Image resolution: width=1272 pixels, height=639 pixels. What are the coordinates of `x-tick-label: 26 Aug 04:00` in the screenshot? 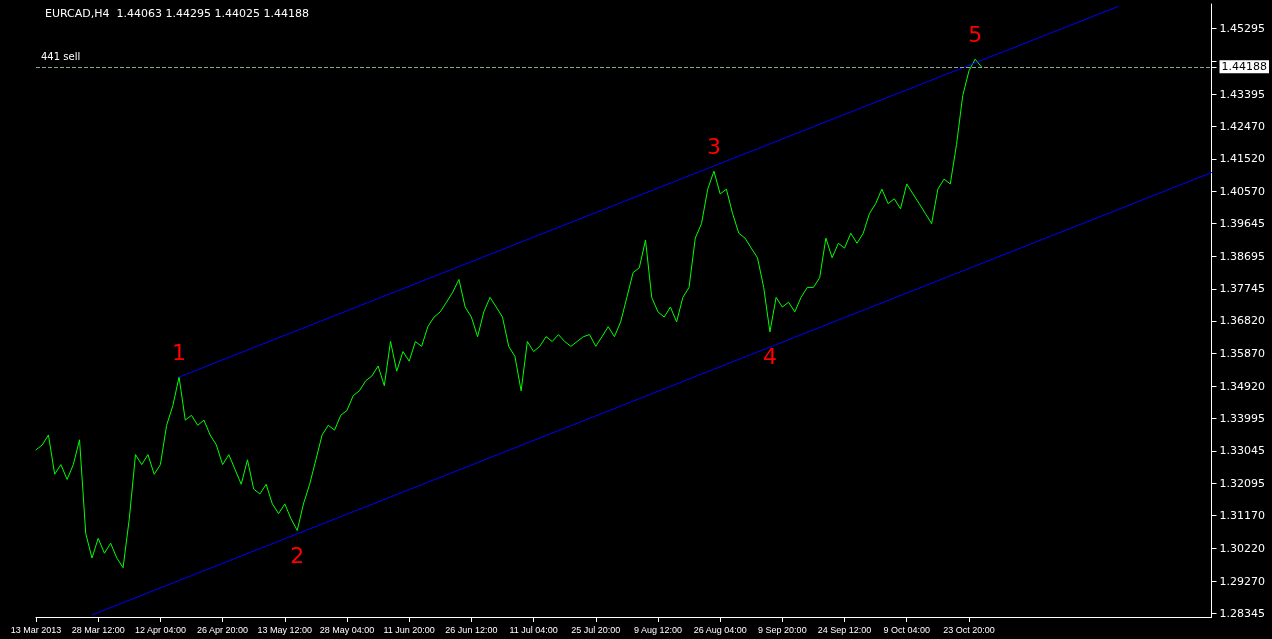 It's located at (720, 629).